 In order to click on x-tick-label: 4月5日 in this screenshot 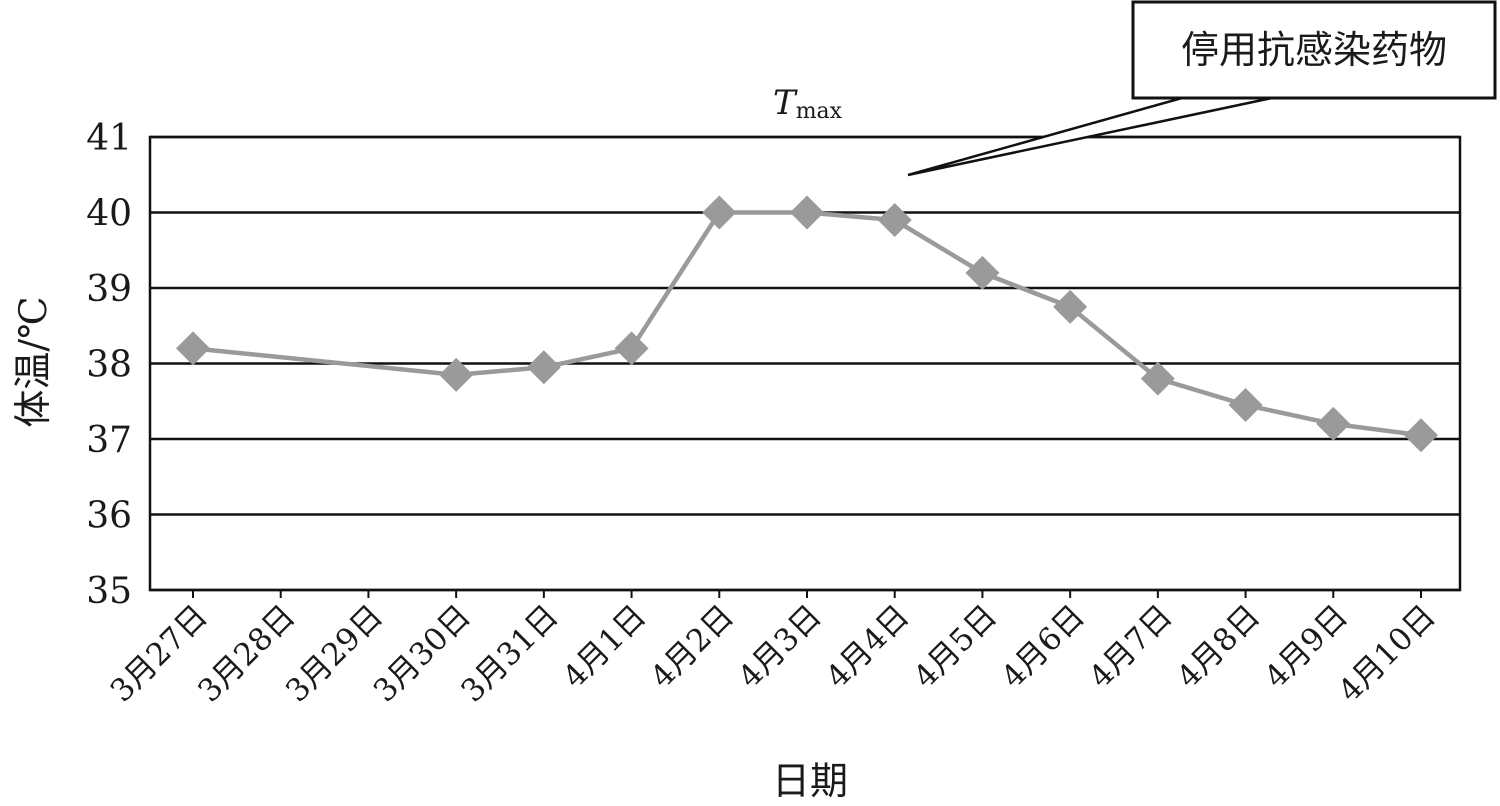, I will do `click(955, 646)`.